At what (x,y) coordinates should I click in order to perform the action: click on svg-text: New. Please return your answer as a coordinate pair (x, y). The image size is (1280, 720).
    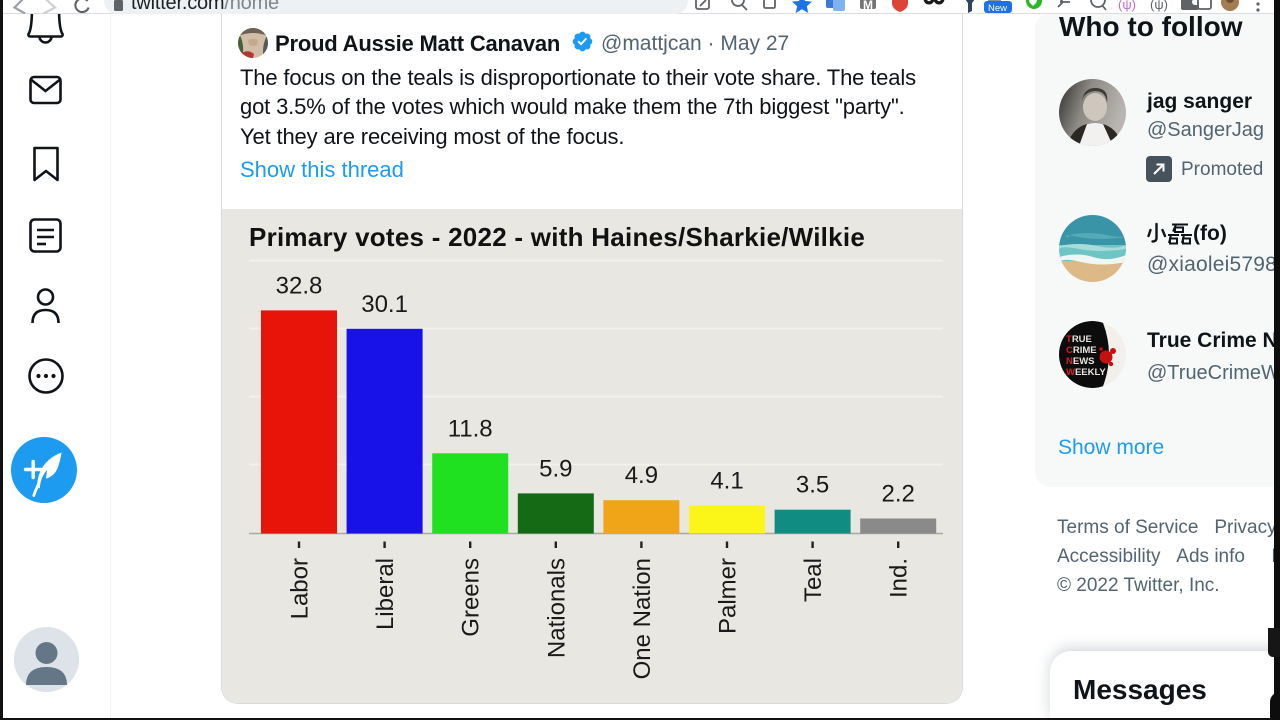
    Looking at the image, I should click on (997, 8).